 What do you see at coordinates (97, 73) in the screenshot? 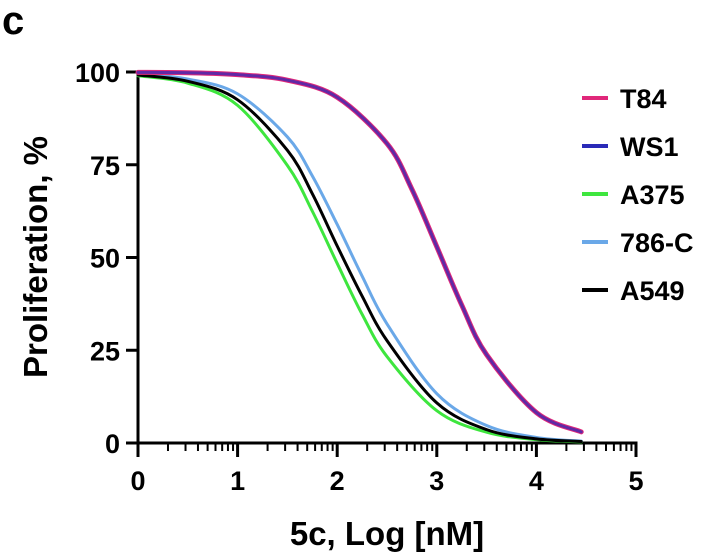
I see `y-tick-label: 100` at bounding box center [97, 73].